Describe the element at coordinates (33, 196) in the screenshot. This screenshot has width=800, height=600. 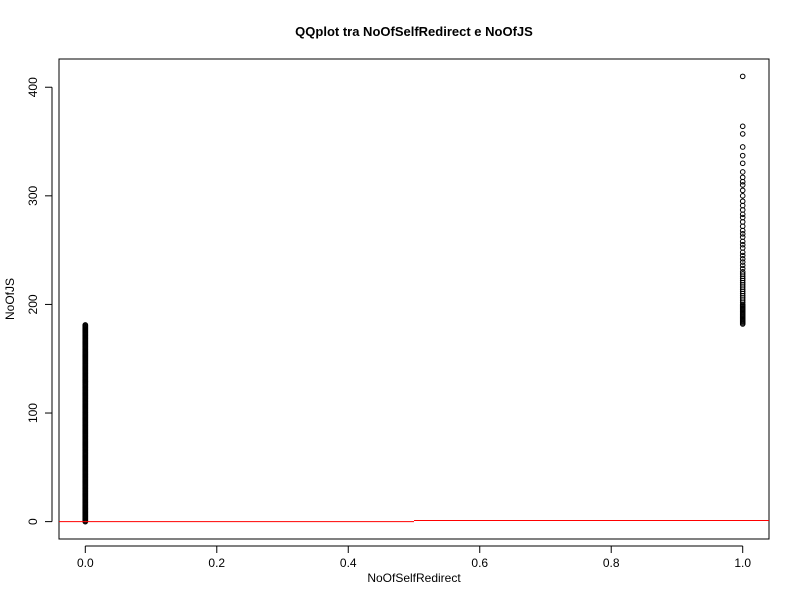
I see `y-tick-label: 300` at that location.